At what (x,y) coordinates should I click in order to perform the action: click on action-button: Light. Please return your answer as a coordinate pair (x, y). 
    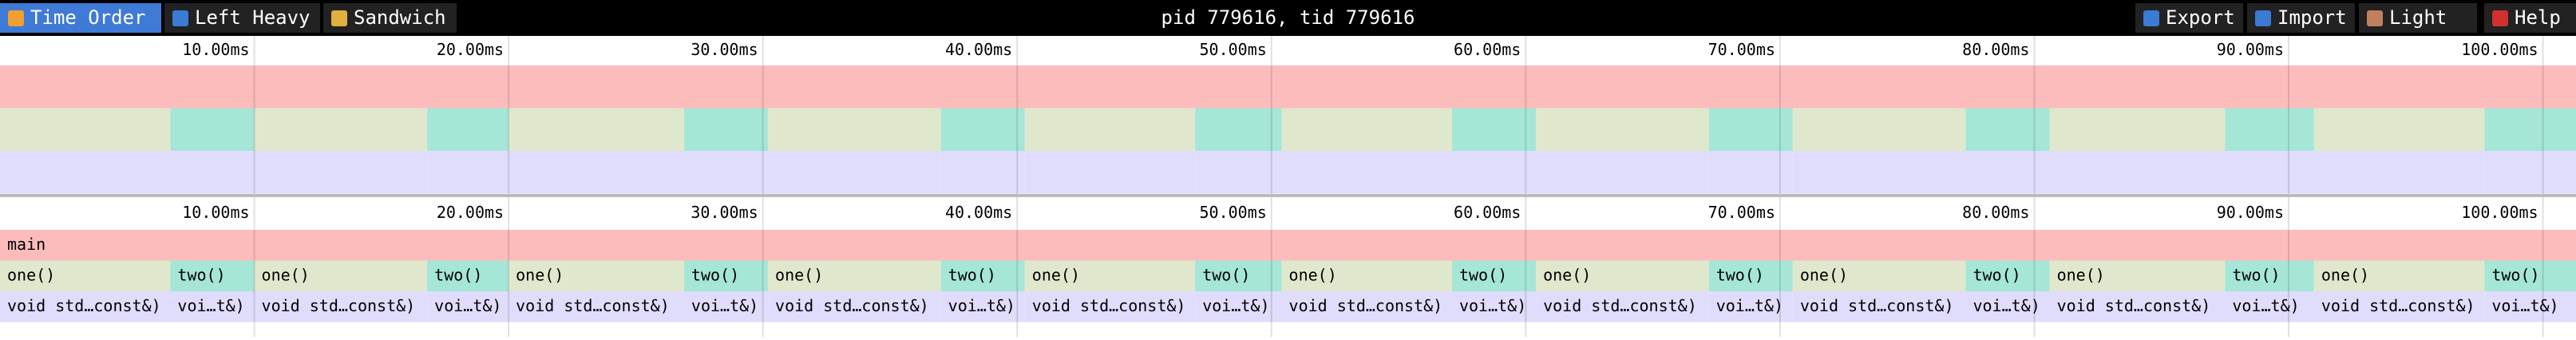
    Looking at the image, I should click on (2418, 18).